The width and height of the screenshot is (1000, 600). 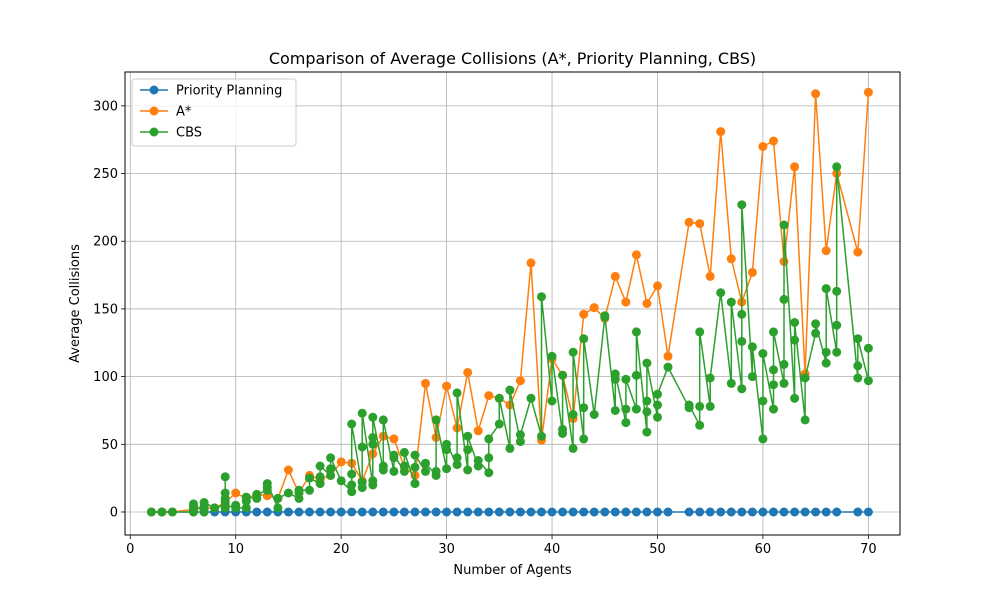 What do you see at coordinates (154, 111) in the screenshot?
I see `legend-marker-a` at bounding box center [154, 111].